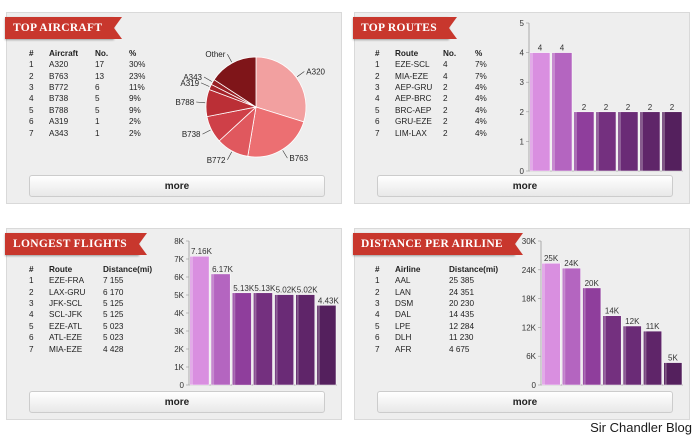  I want to click on panel-title: TOP ROUTES, so click(405, 28).